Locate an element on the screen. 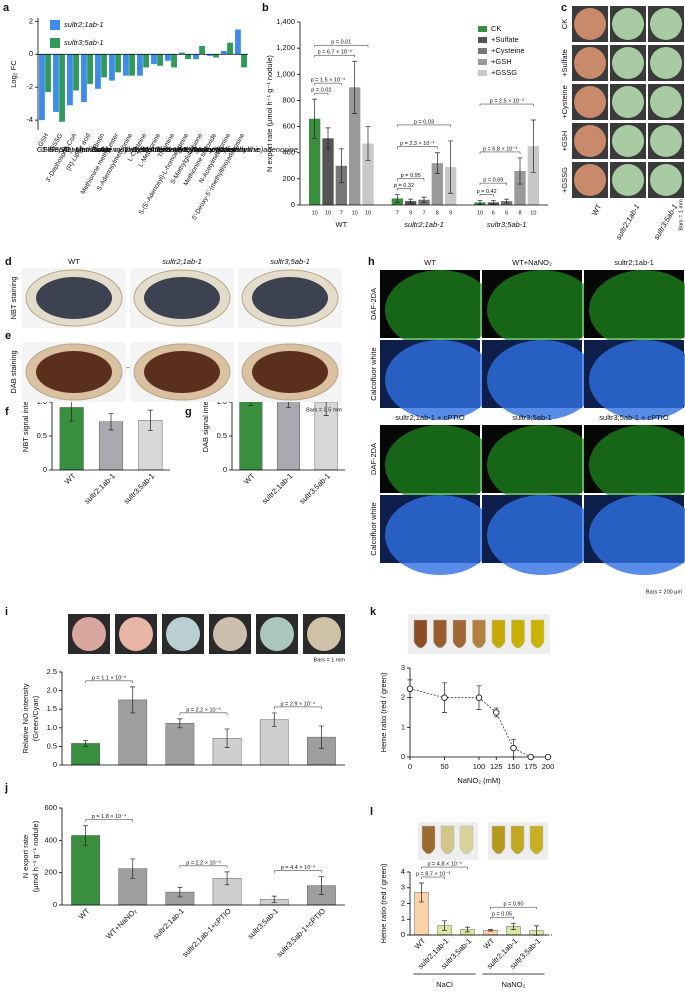 This screenshot has width=685, height=993. p-value: p = 8.7 × 10⁻³ is located at coordinates (433, 874).